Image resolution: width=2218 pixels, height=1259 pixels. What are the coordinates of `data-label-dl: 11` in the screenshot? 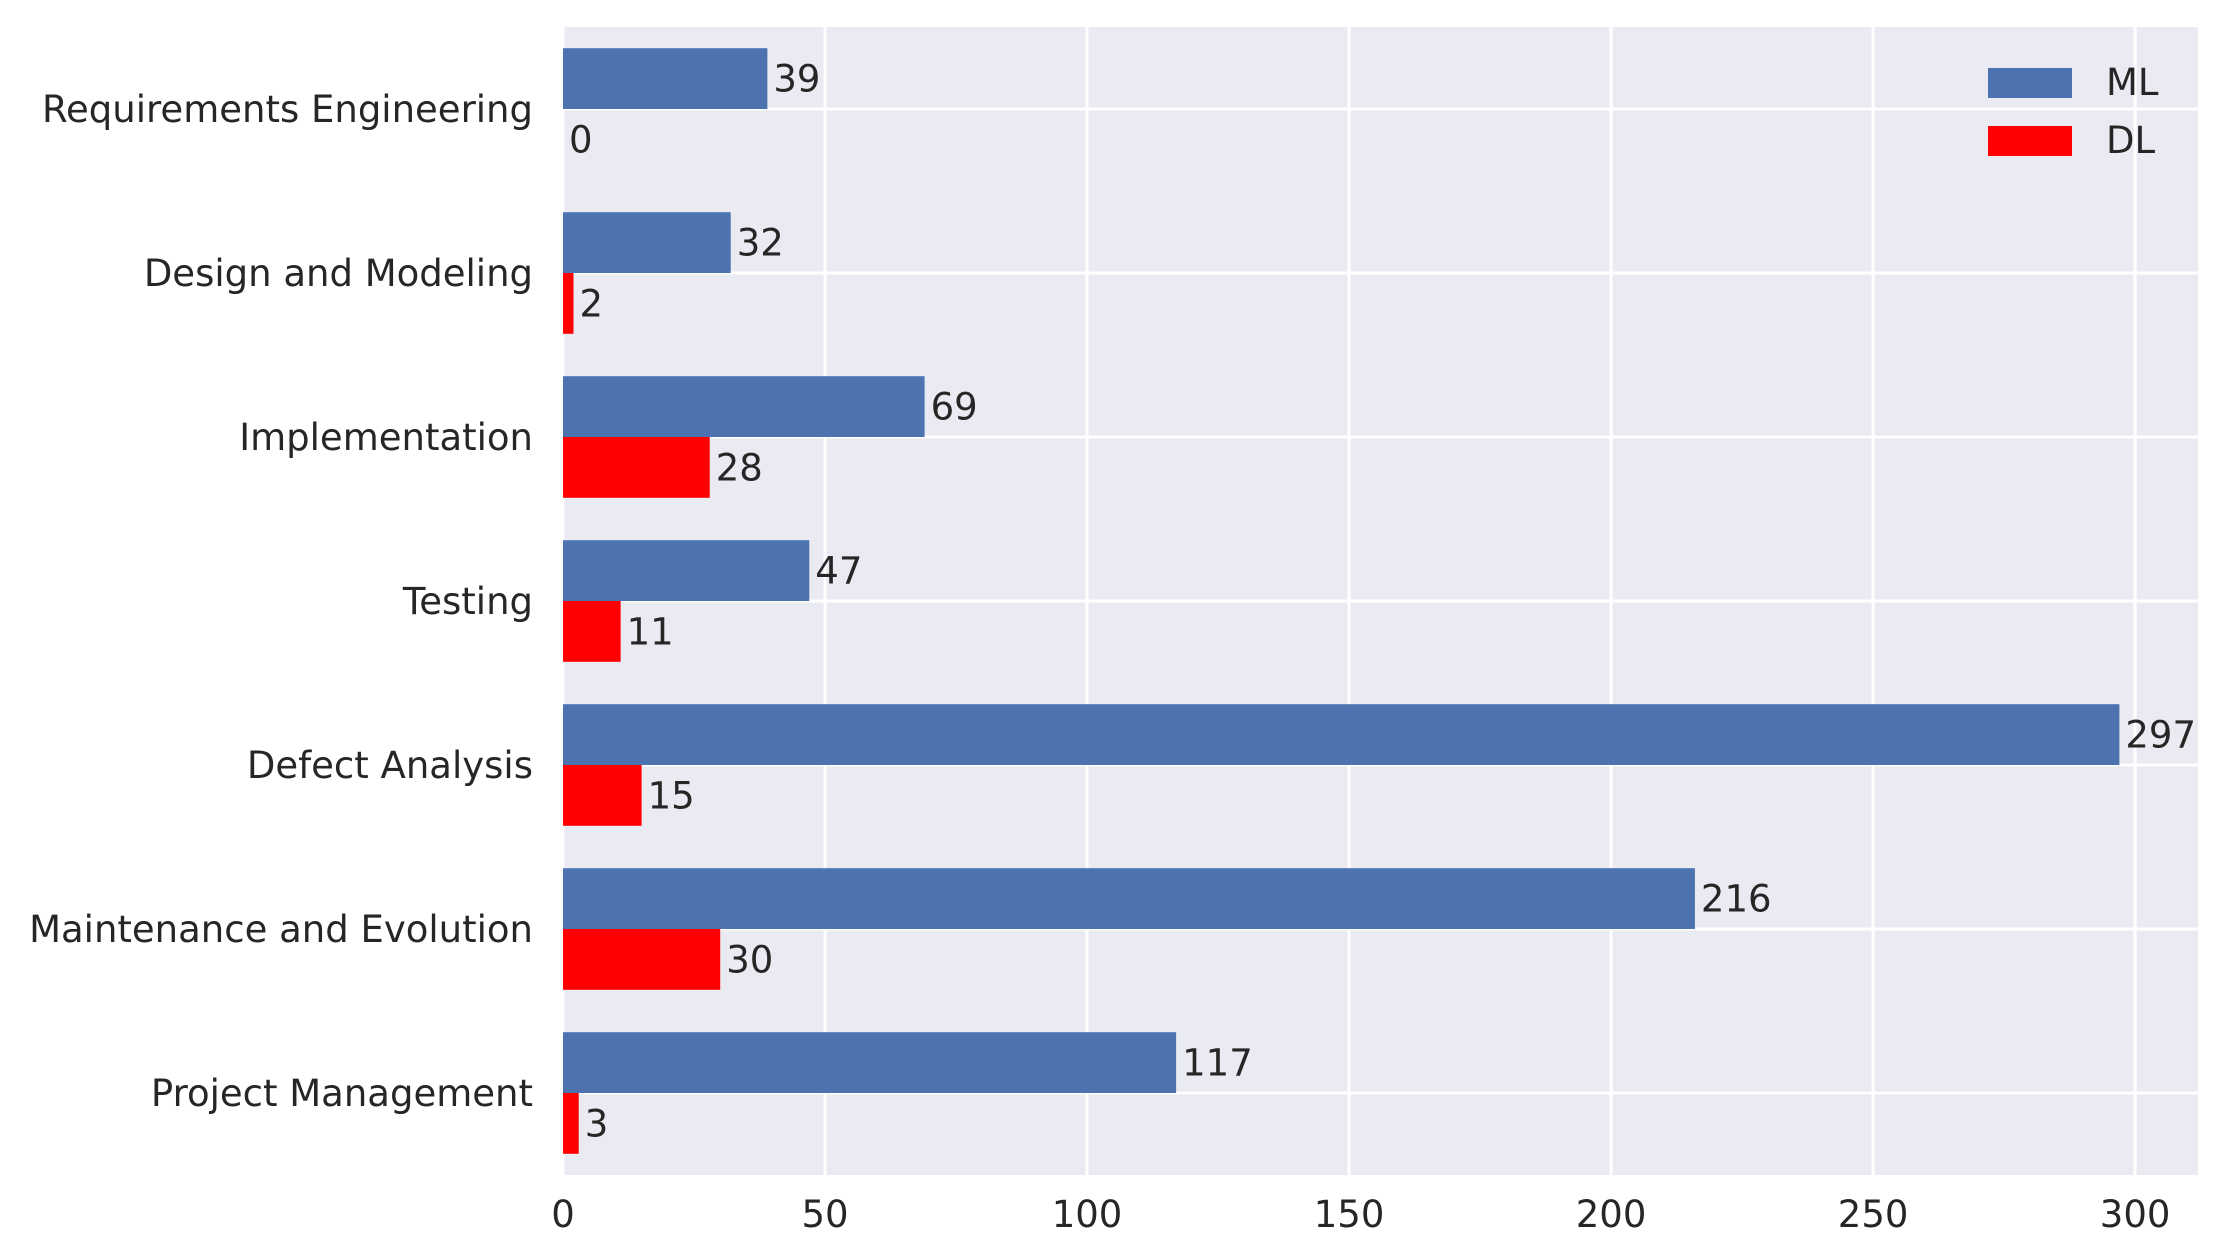 It's located at (650, 631).